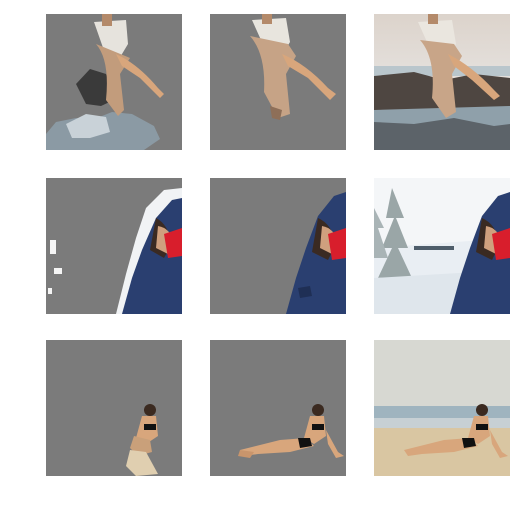 The width and height of the screenshot is (520, 510). What do you see at coordinates (114, 82) in the screenshot?
I see `row1-mask-a` at bounding box center [114, 82].